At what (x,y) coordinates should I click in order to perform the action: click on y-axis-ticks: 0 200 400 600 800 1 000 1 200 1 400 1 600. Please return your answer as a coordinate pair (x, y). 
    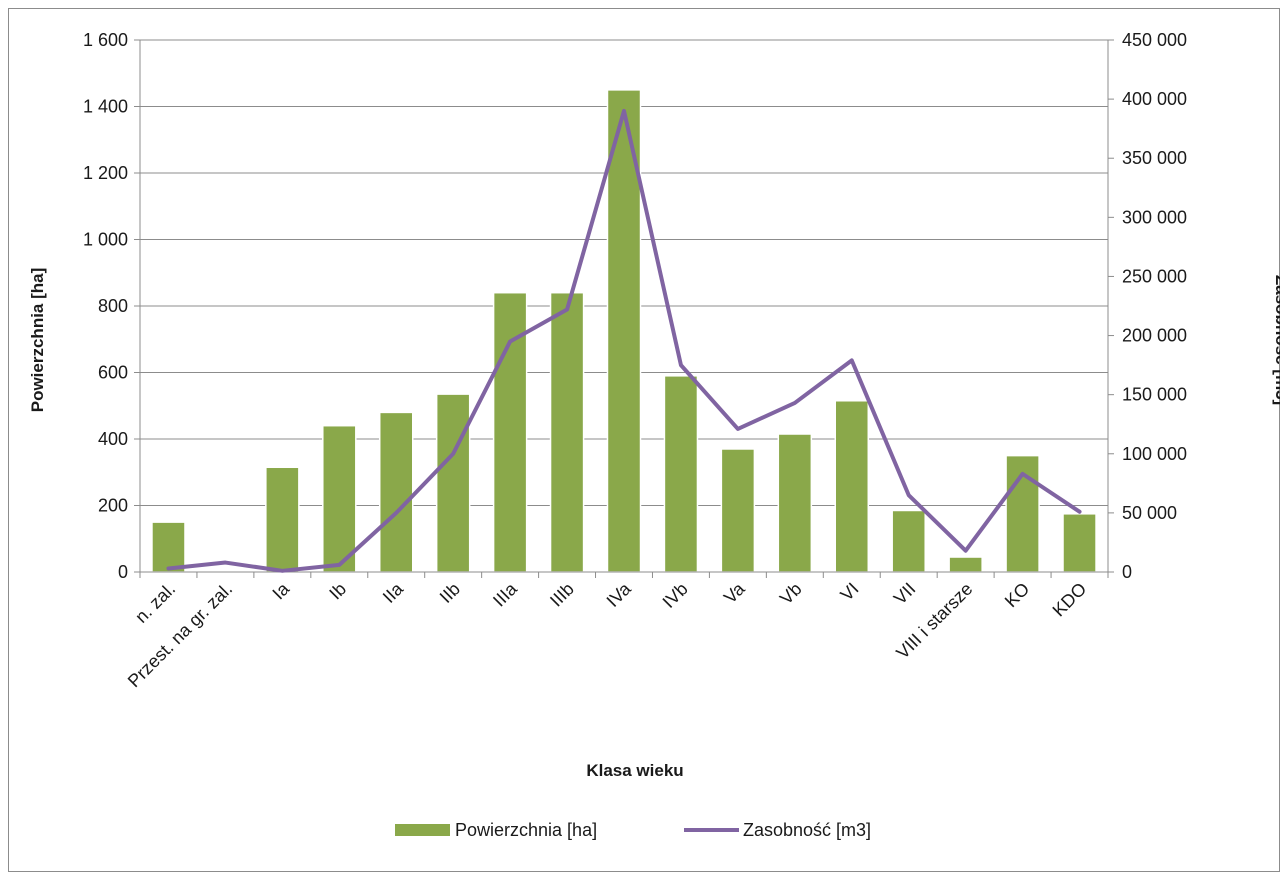
    Looking at the image, I should click on (111, 306).